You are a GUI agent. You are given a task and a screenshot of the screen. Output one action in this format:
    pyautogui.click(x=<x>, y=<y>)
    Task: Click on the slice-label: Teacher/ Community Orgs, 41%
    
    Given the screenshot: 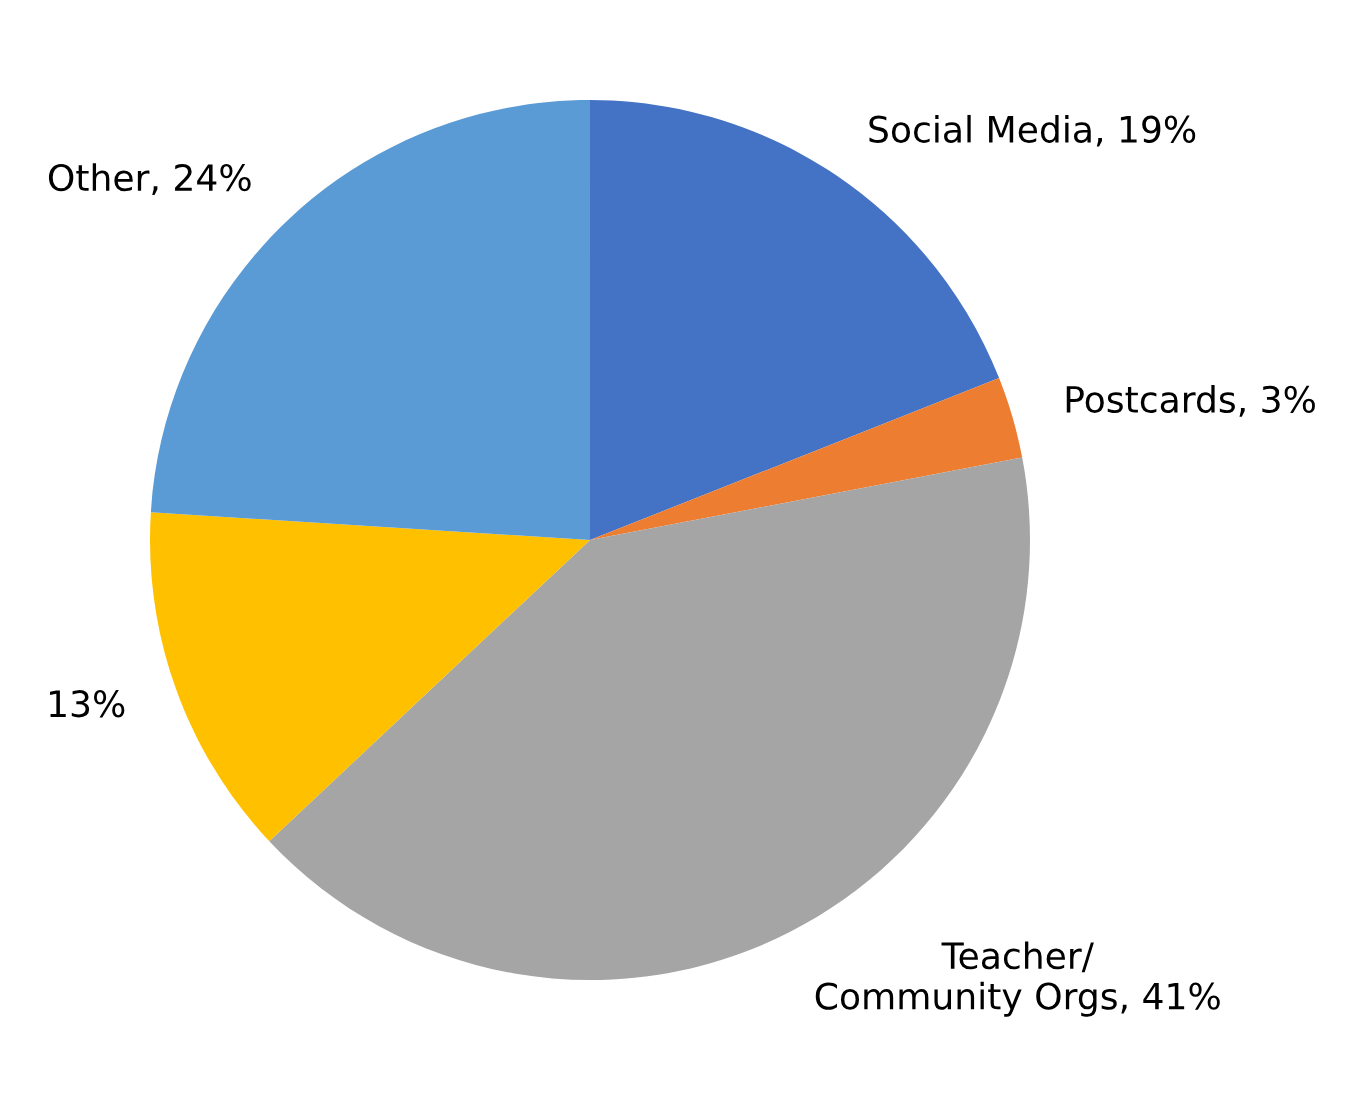 What is the action you would take?
    pyautogui.click(x=1017, y=979)
    